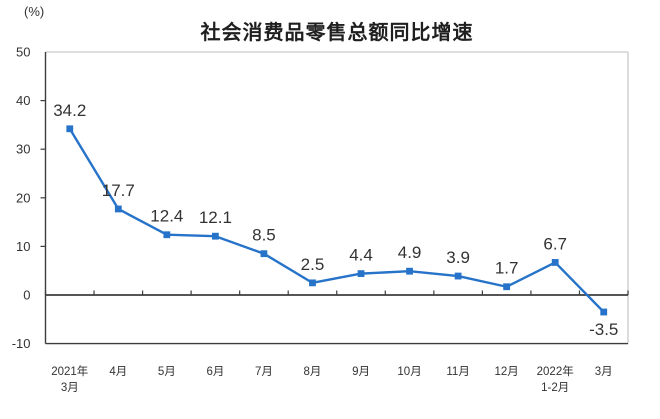 The height and width of the screenshot is (419, 660). What do you see at coordinates (555, 388) in the screenshot?
I see `x-axis-tick-label: 1-2月` at bounding box center [555, 388].